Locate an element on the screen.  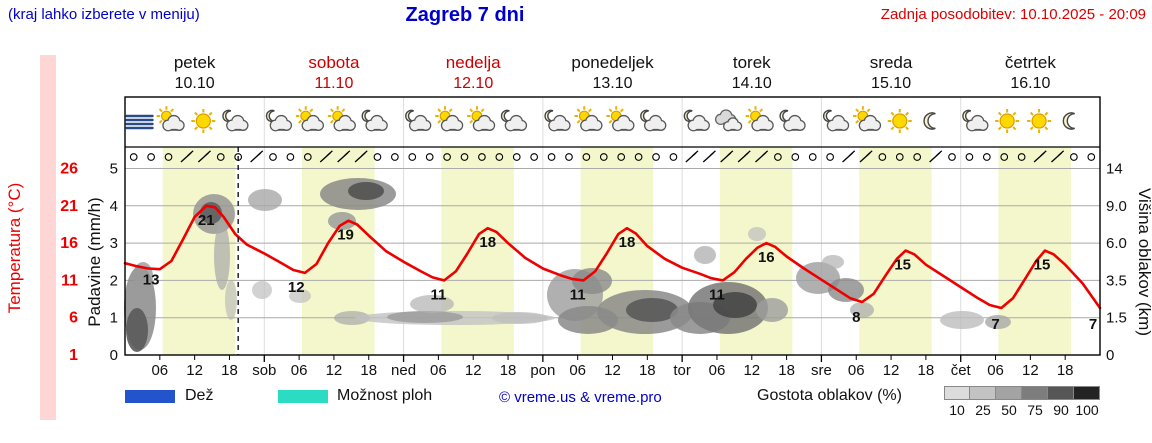
svg-text: 5 is located at coordinates (114, 169).